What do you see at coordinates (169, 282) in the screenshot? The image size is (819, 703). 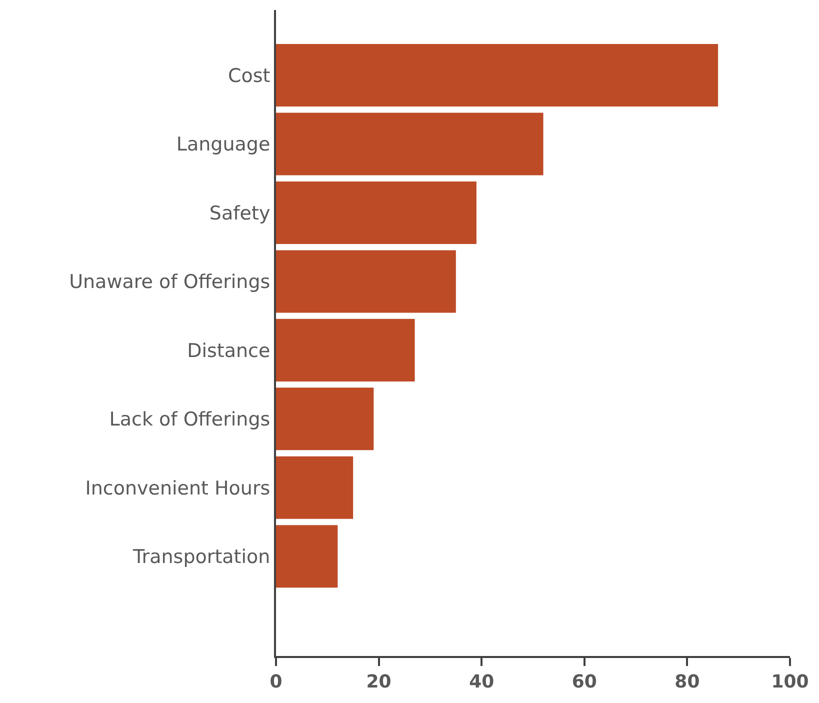 I see `y-tick-label: Unaware of Offerings` at bounding box center [169, 282].